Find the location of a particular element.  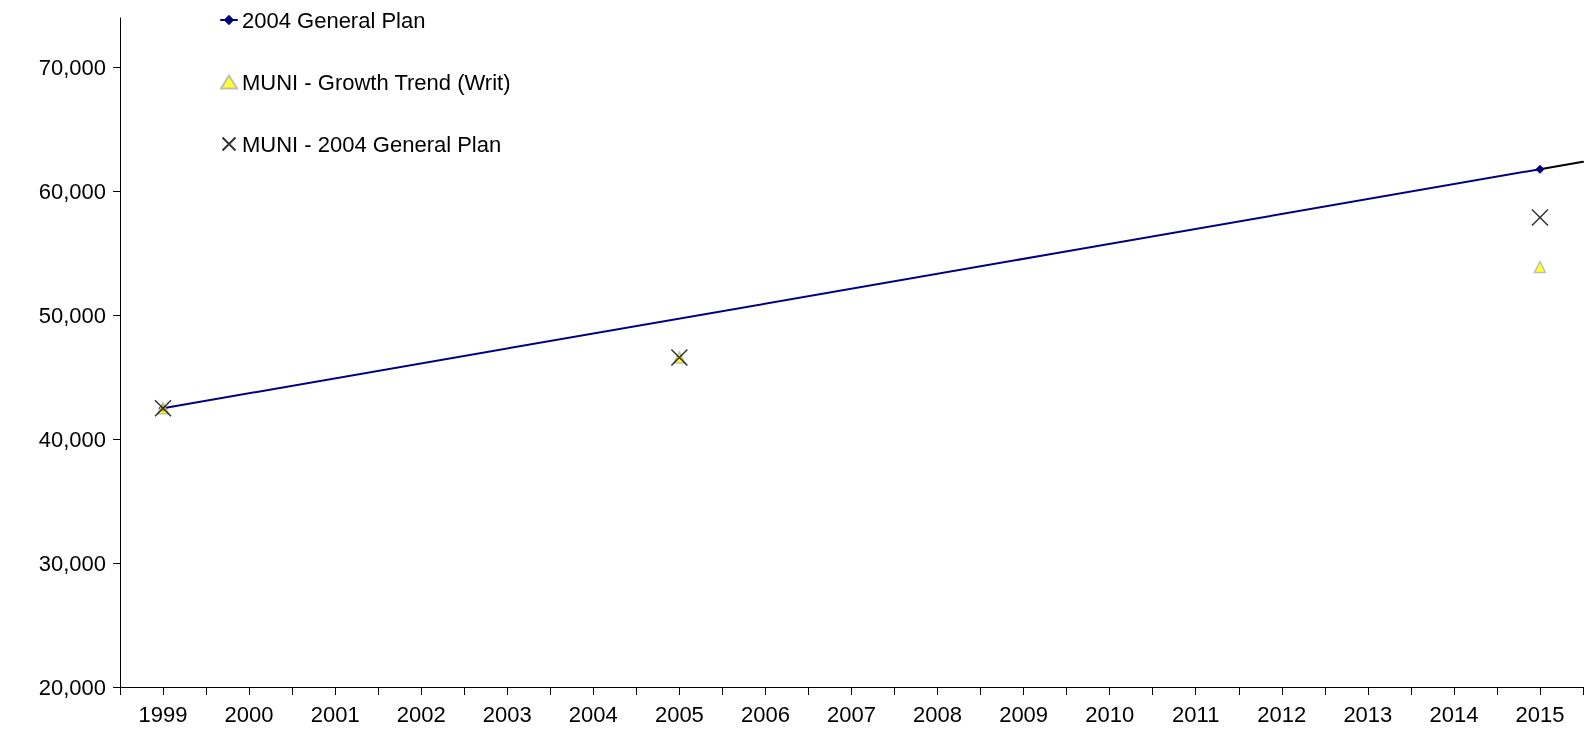

y-tick-label: 70,000 is located at coordinates (72, 68).